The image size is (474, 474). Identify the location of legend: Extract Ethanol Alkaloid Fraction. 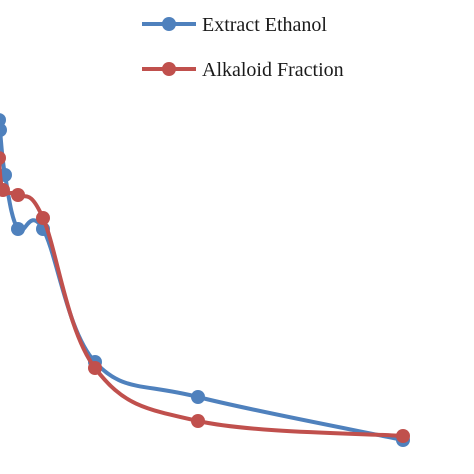
(243, 47).